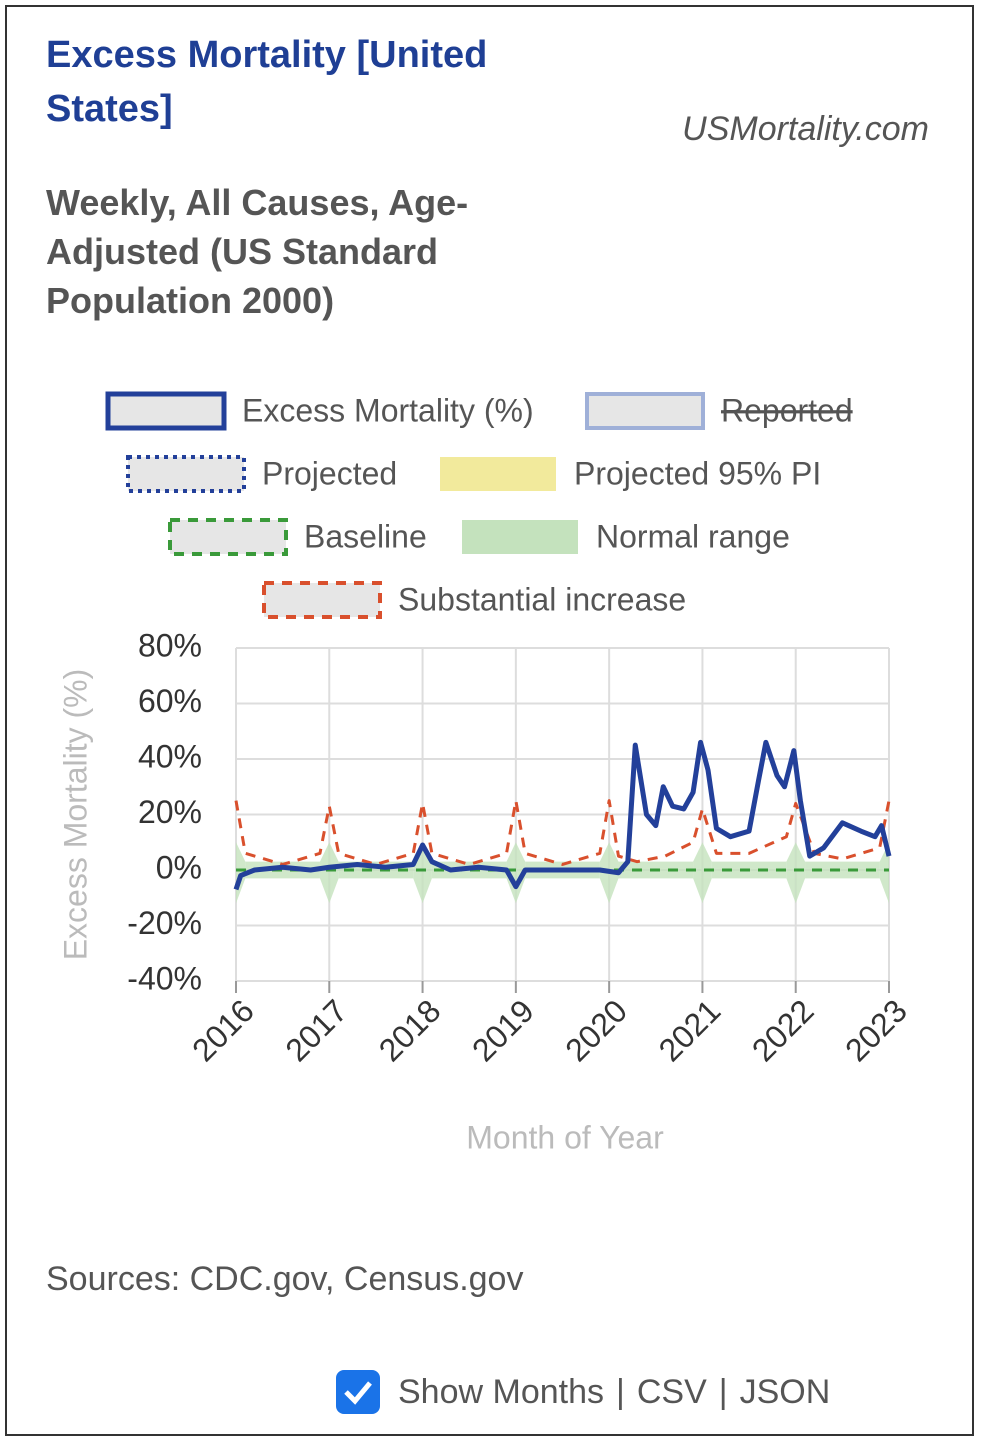 Image resolution: width=981 pixels, height=1443 pixels. What do you see at coordinates (503, 1030) in the screenshot?
I see `x-tick-label: 2019` at bounding box center [503, 1030].